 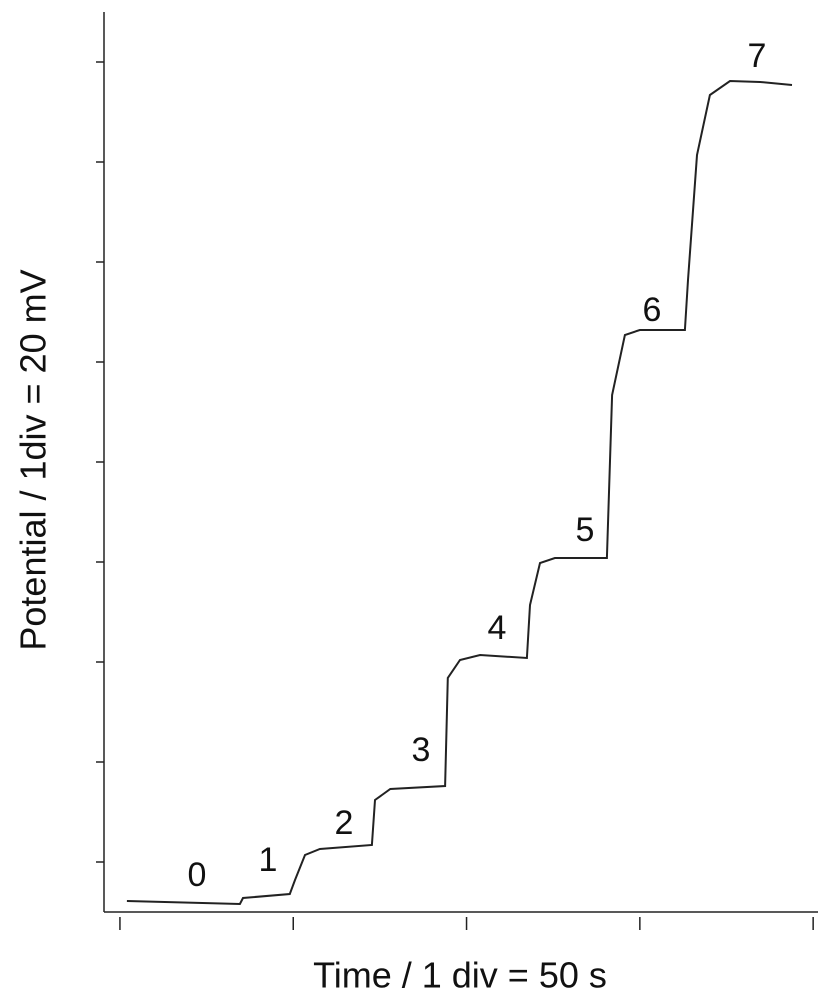 I want to click on annotation: 7, so click(x=757, y=56).